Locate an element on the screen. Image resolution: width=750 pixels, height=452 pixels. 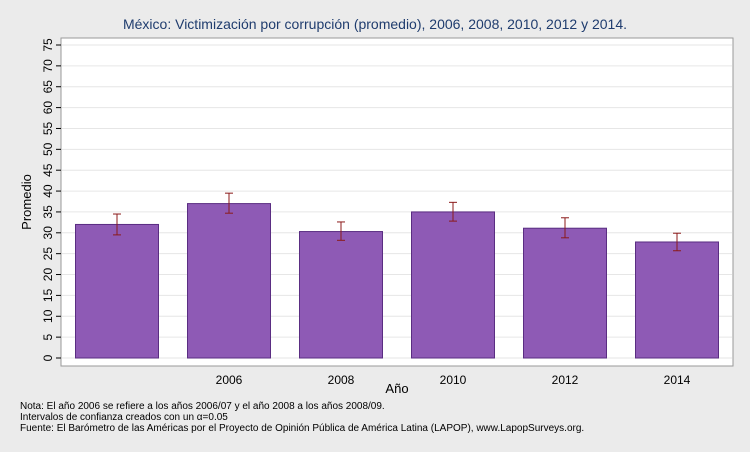
x-tick-label: 2012 is located at coordinates (565, 380).